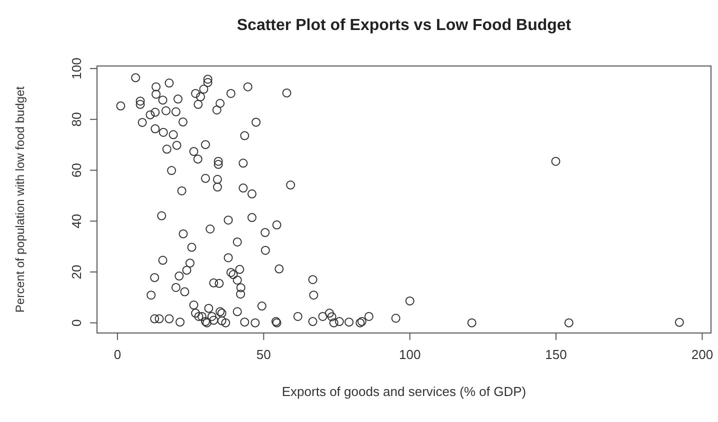 Image resolution: width=718 pixels, height=422 pixels. I want to click on y-tick-label: 80, so click(76, 119).